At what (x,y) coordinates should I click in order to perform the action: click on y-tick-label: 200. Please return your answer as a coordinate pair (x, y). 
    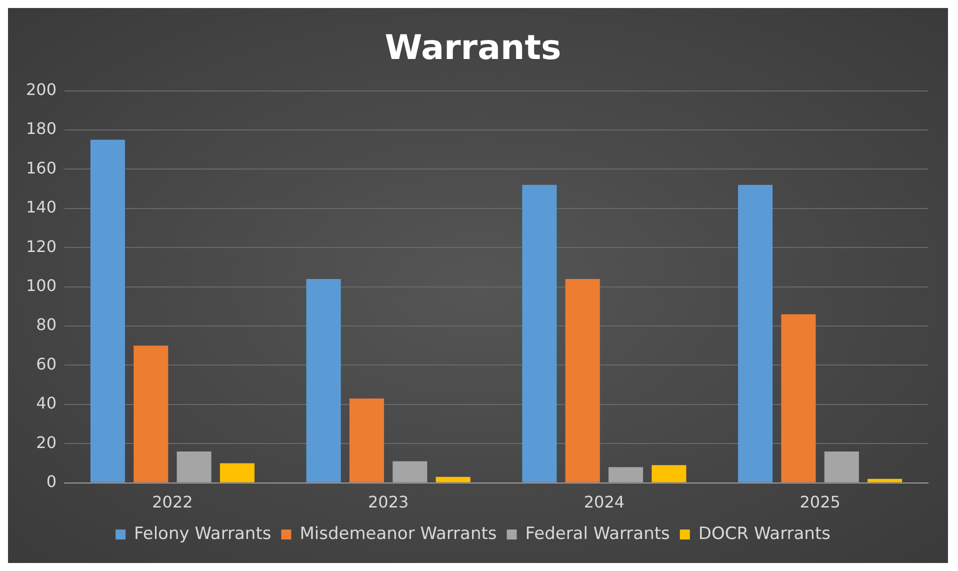
    Looking at the image, I should click on (41, 89).